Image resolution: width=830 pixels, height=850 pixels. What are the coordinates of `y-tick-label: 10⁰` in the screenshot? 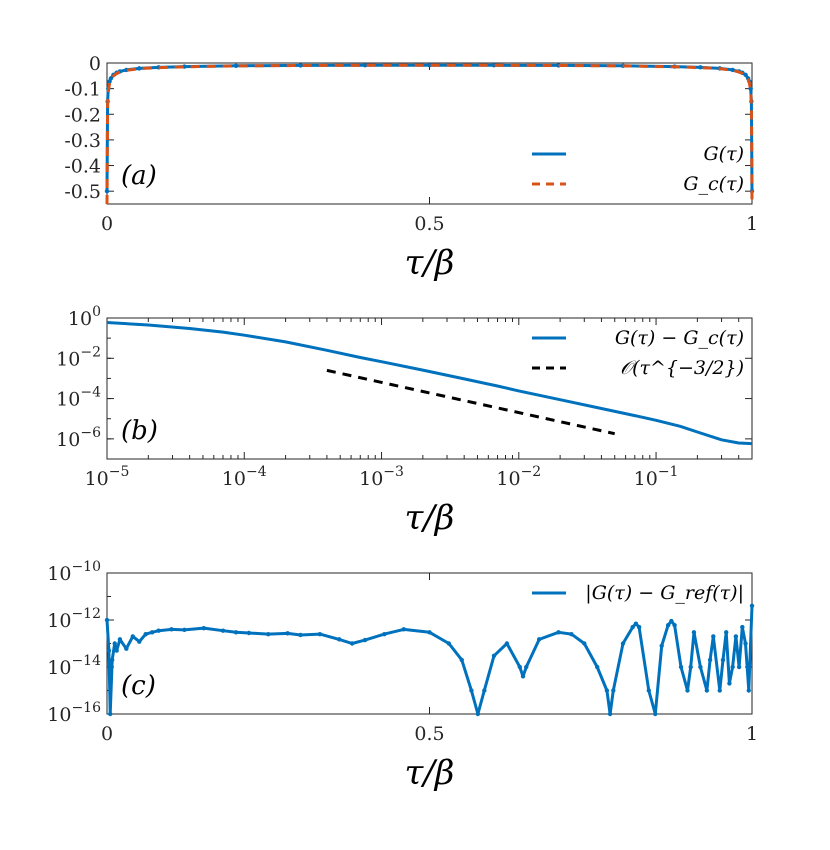 It's located at (84, 317).